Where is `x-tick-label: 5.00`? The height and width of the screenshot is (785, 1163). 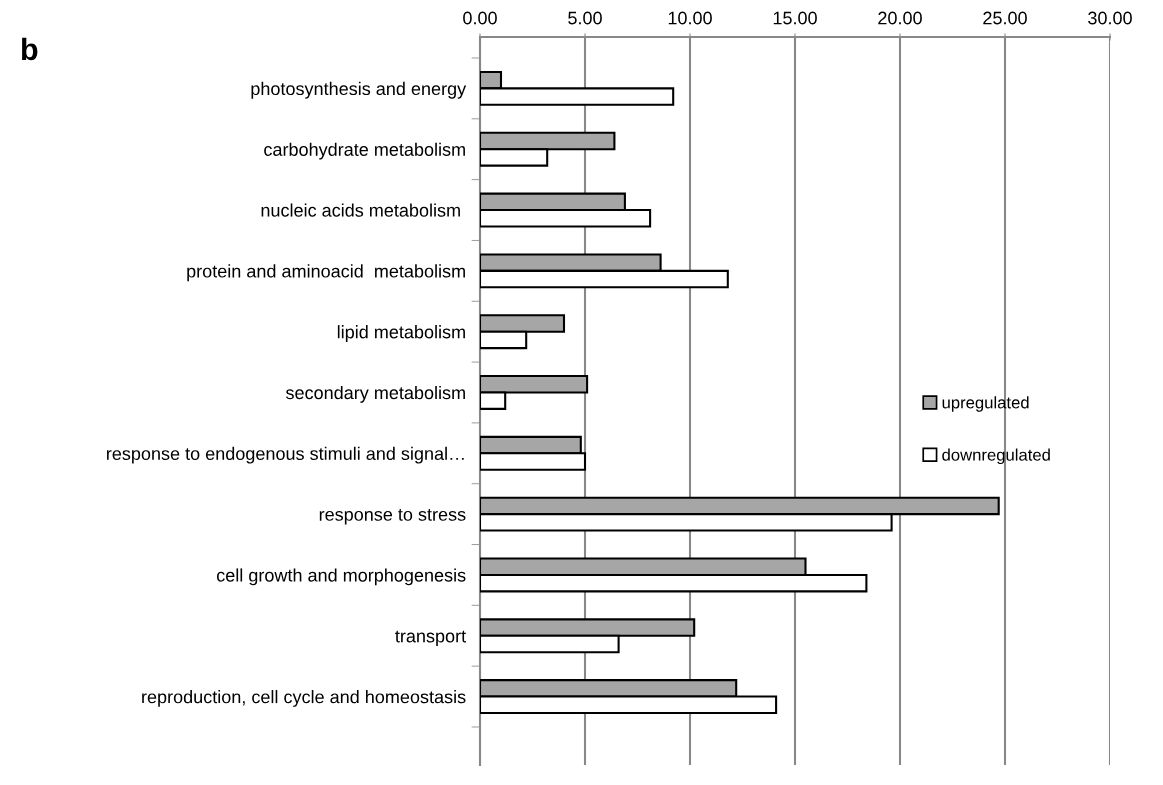 x-tick-label: 5.00 is located at coordinates (585, 18).